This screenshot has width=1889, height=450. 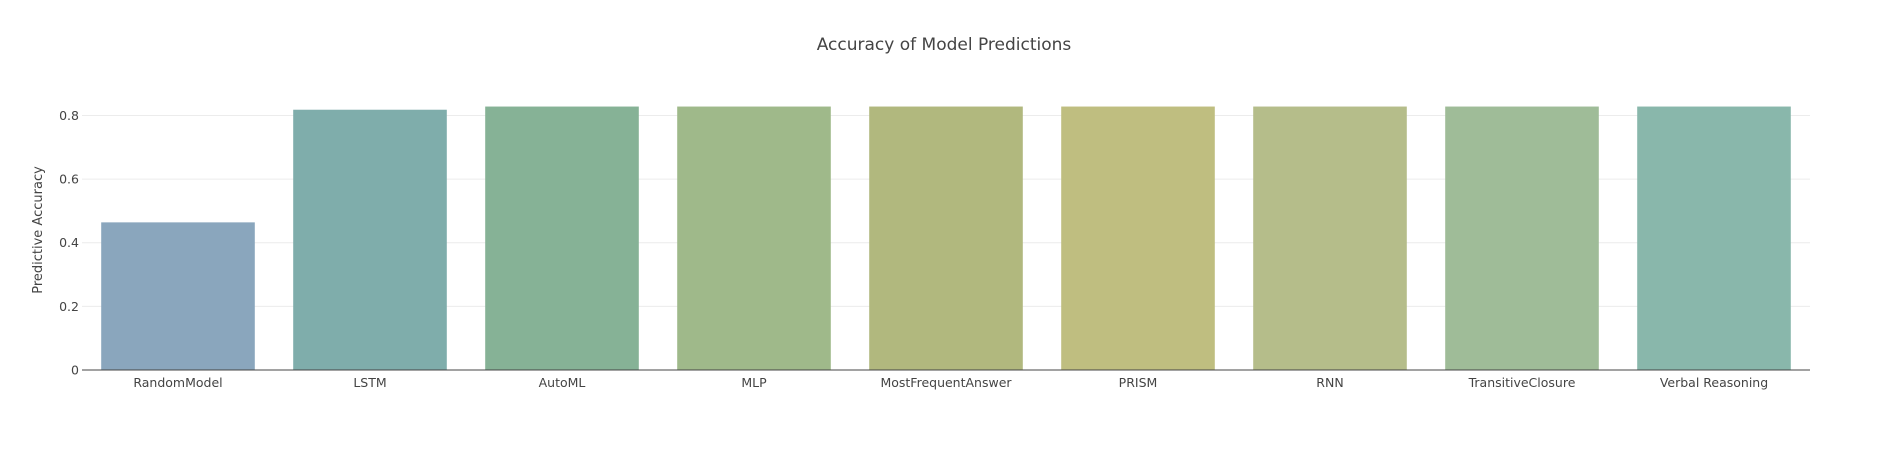 What do you see at coordinates (178, 296) in the screenshot?
I see `bar-randommodel` at bounding box center [178, 296].